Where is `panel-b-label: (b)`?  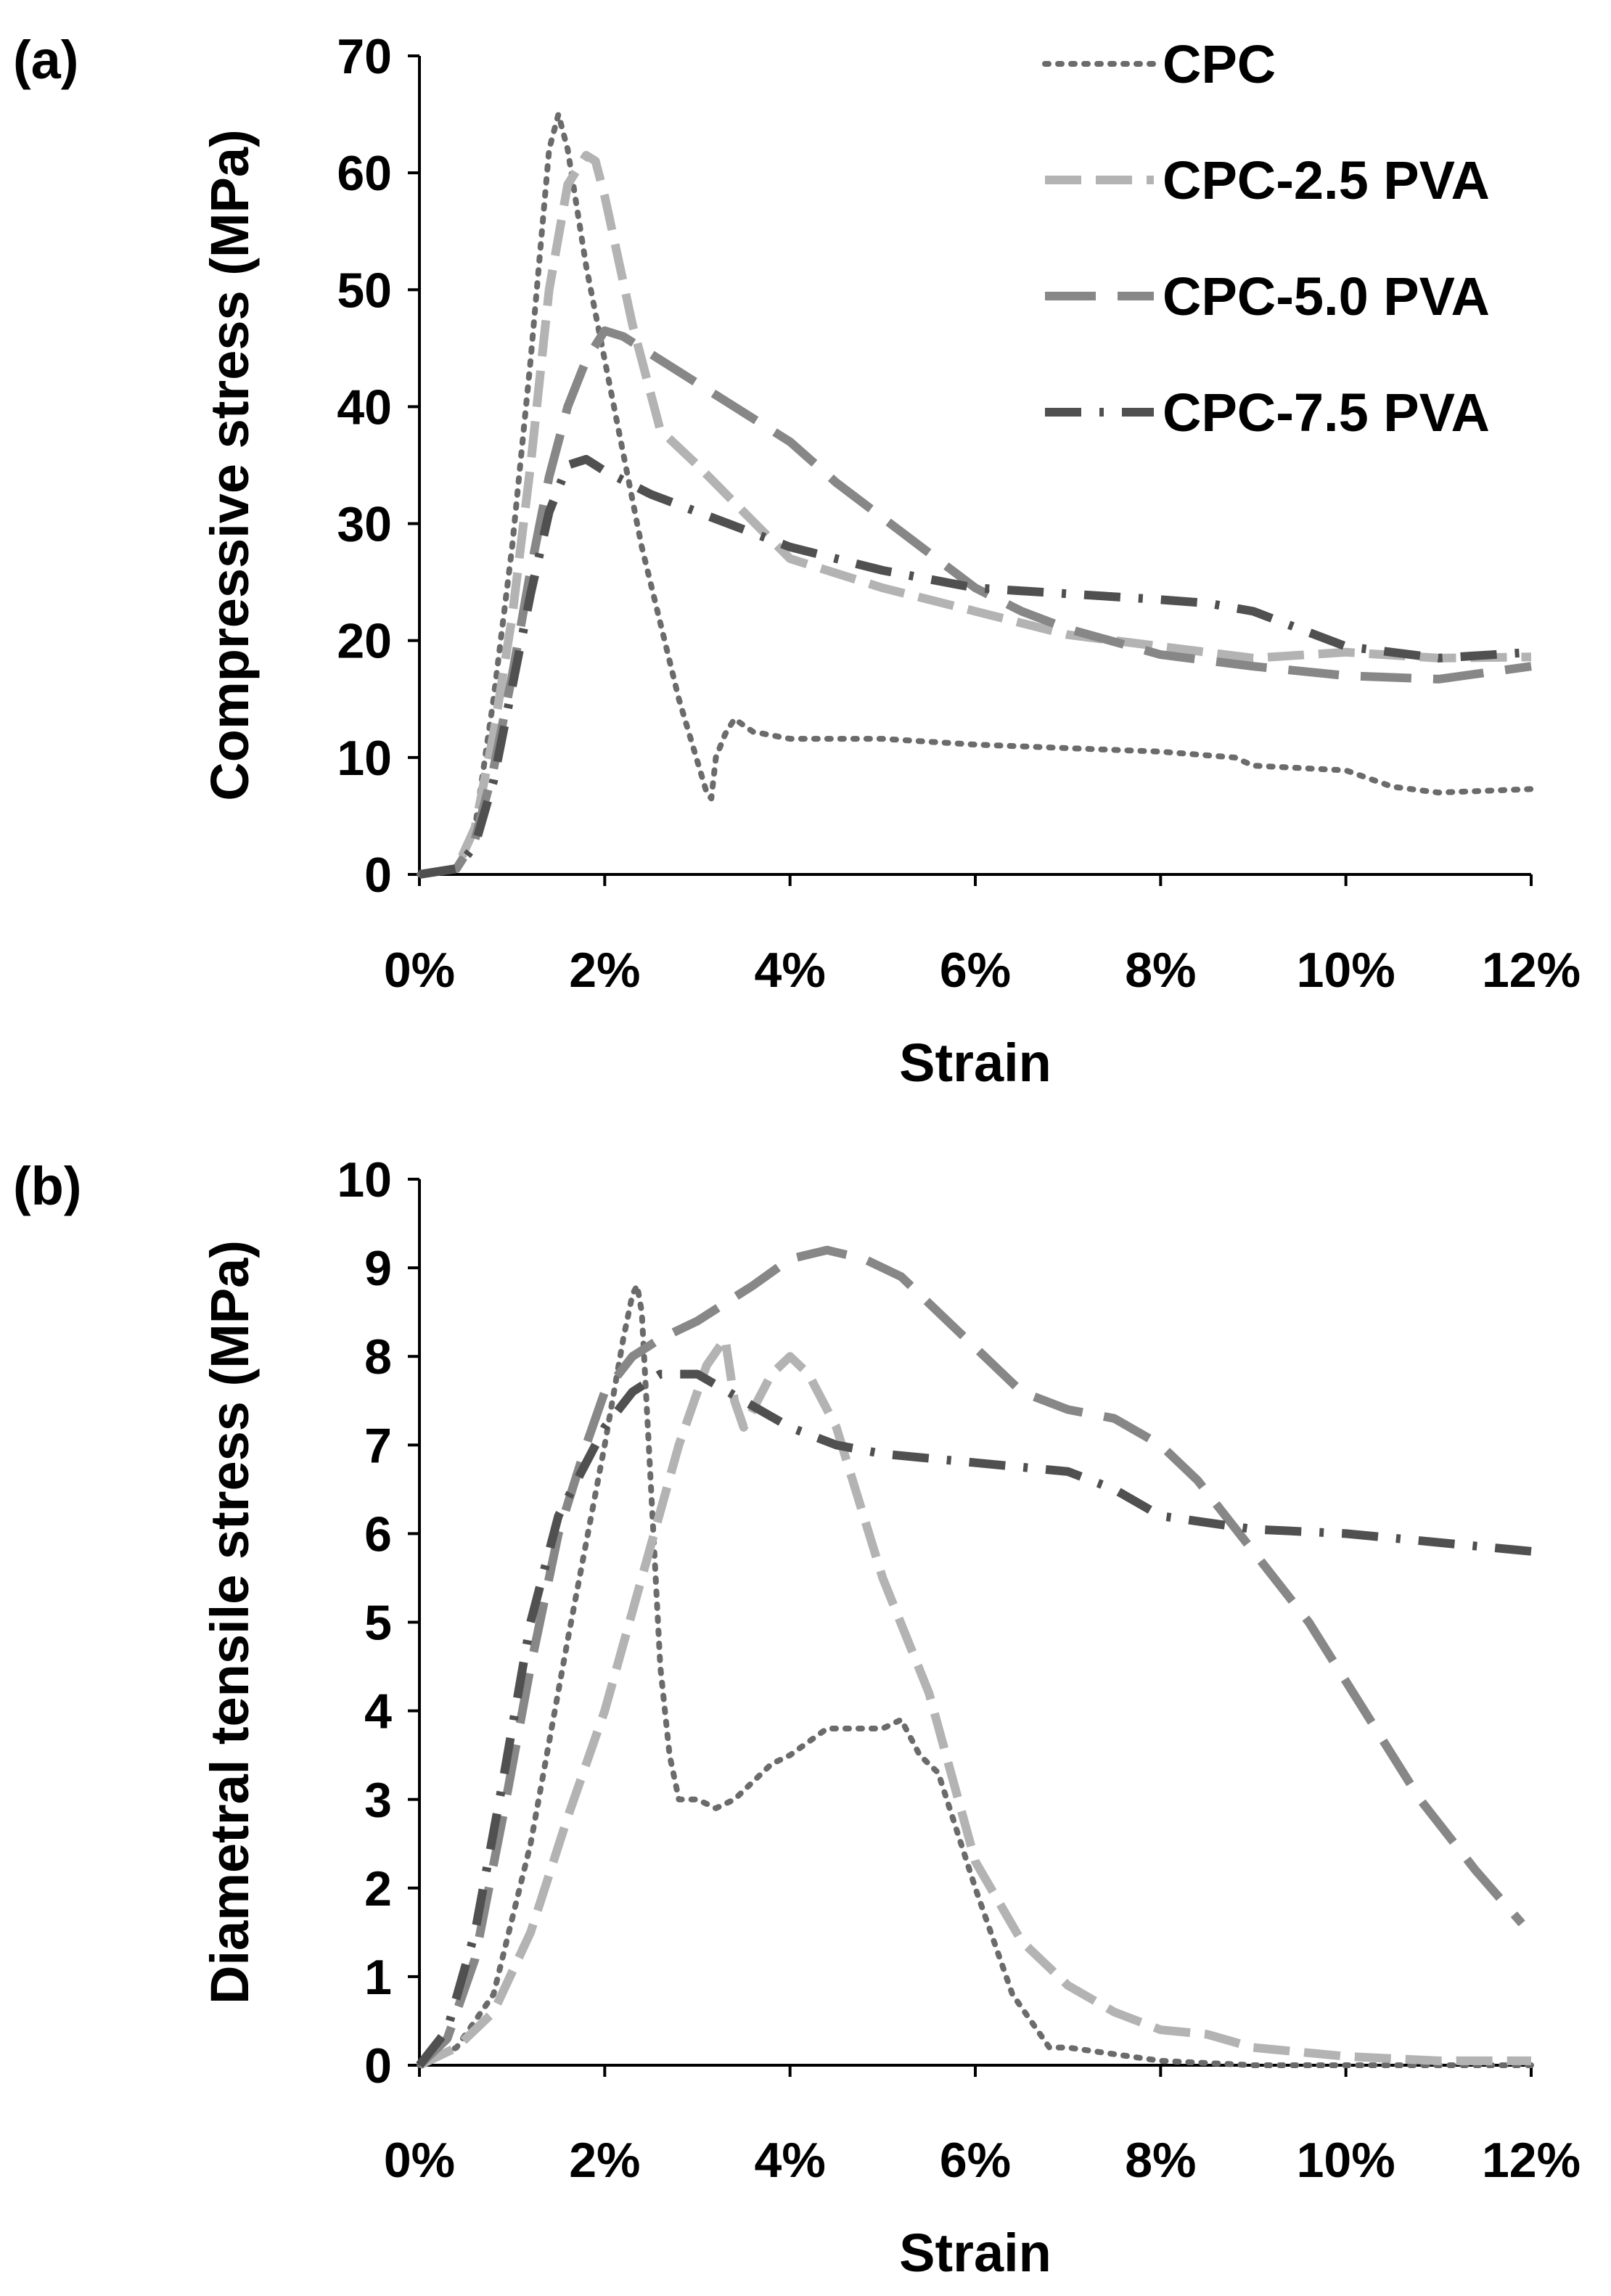
panel-b-label: (b) is located at coordinates (48, 1186).